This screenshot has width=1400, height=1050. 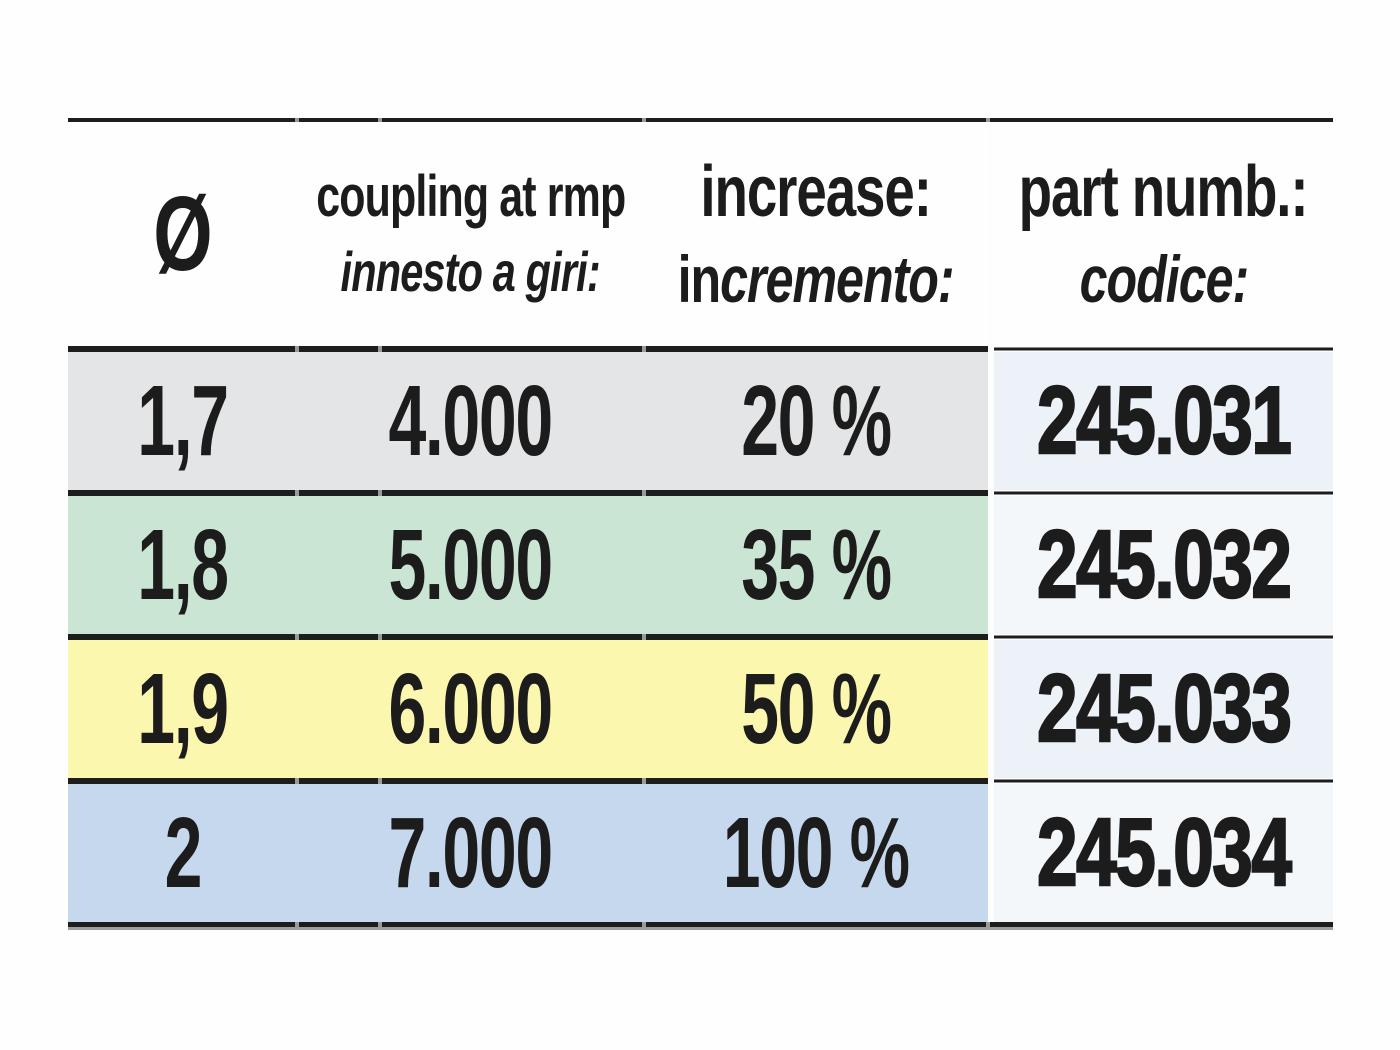 I want to click on cell-coupling-rpm: 7.000, so click(x=470, y=853).